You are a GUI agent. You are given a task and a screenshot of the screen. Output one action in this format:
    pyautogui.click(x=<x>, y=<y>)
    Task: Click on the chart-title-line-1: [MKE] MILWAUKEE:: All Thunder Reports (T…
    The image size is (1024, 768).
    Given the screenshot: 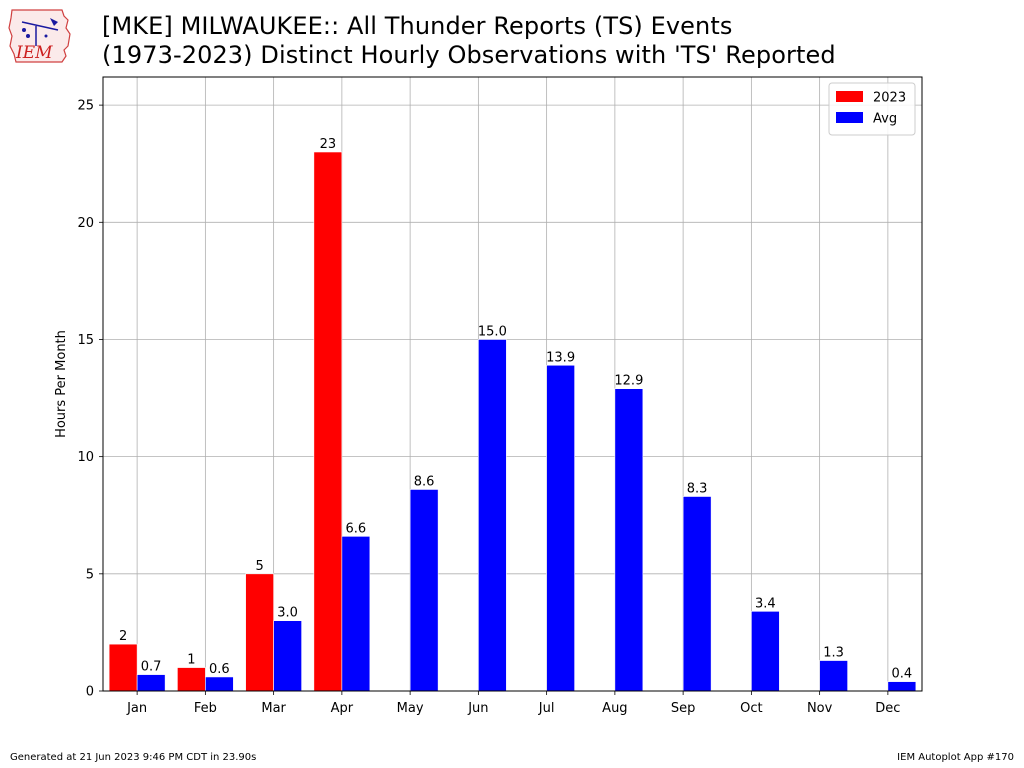 What is the action you would take?
    pyautogui.click(x=417, y=26)
    